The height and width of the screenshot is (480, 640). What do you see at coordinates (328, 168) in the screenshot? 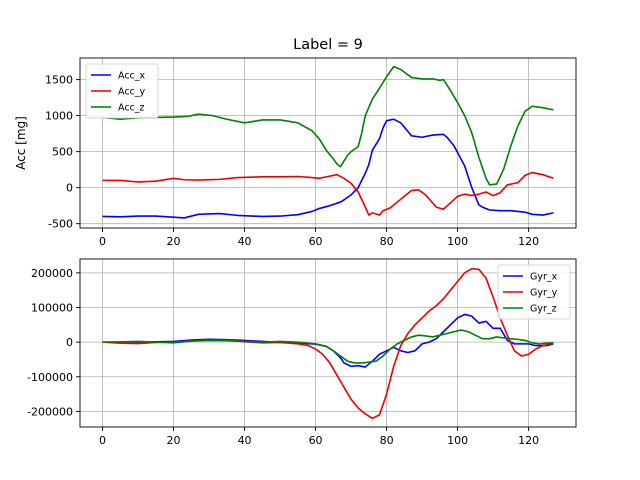
I see `series-line-acc_x` at bounding box center [328, 168].